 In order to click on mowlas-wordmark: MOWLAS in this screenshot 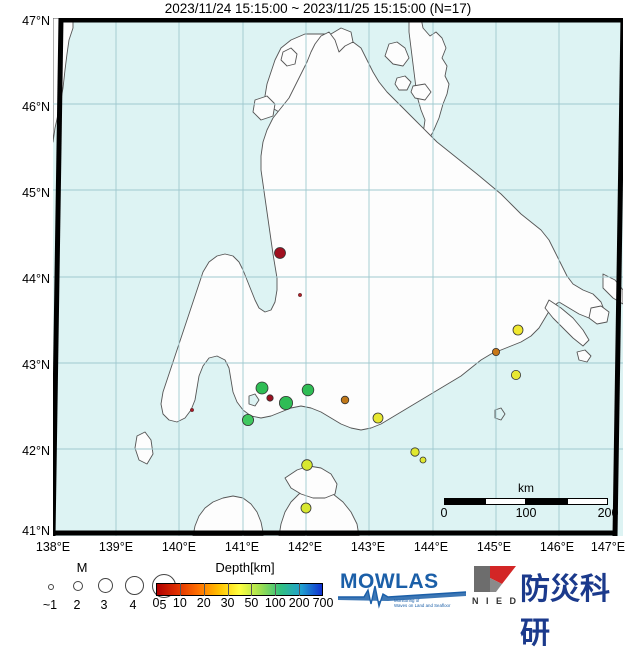, I will do `click(389, 581)`.